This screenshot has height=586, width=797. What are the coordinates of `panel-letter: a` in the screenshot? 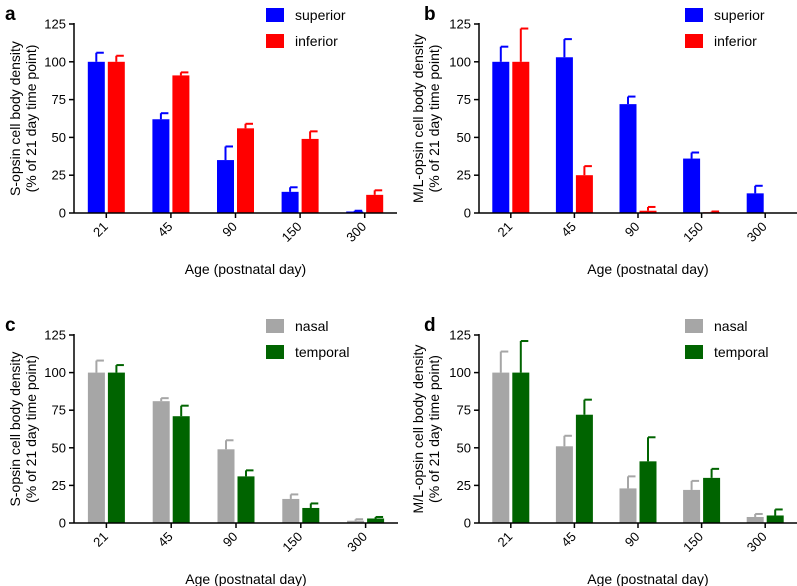 It's located at (10, 14).